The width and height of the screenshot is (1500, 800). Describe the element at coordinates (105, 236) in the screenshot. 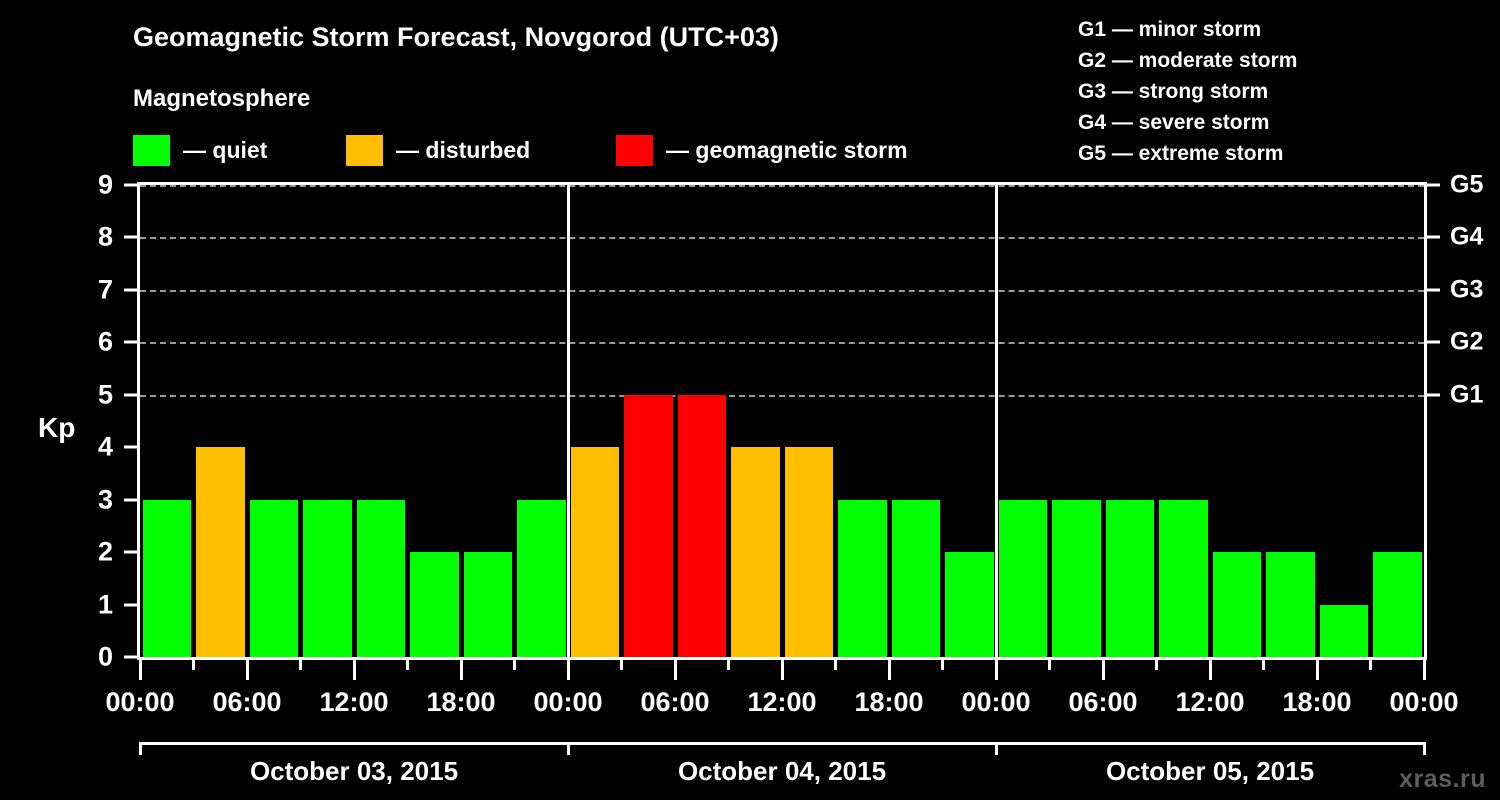

I see `y-axis-tick-label: 8` at that location.